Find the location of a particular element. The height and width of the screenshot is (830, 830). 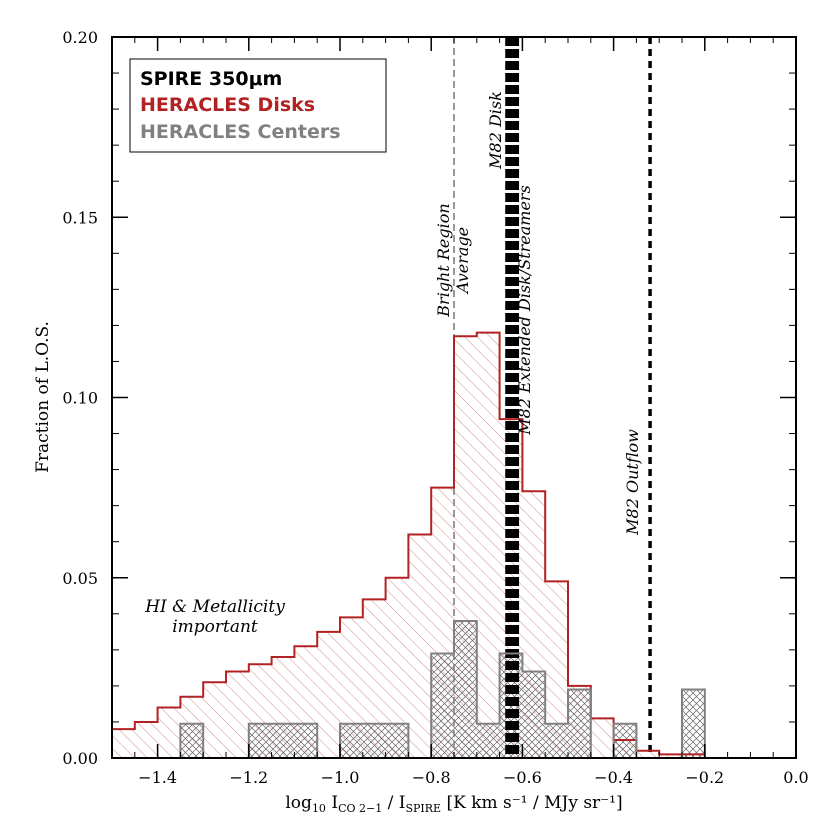

x-tick-label: −1.2 is located at coordinates (248, 777).